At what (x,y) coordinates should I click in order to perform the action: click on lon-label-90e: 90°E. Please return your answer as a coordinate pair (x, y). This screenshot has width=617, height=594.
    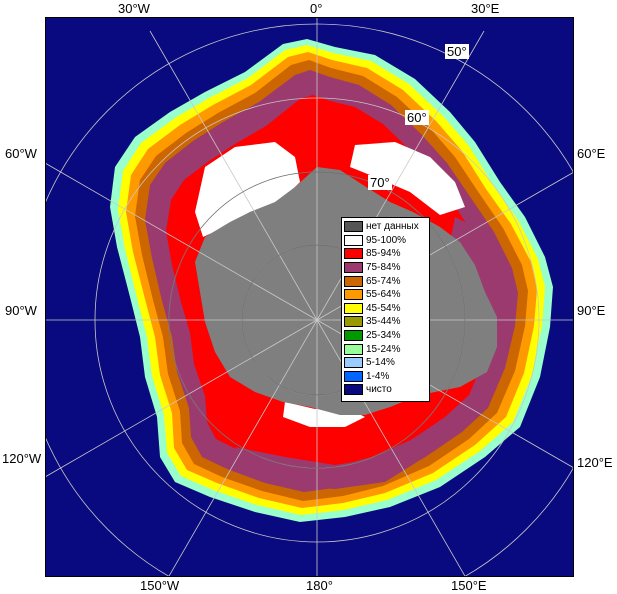
    Looking at the image, I should click on (591, 310).